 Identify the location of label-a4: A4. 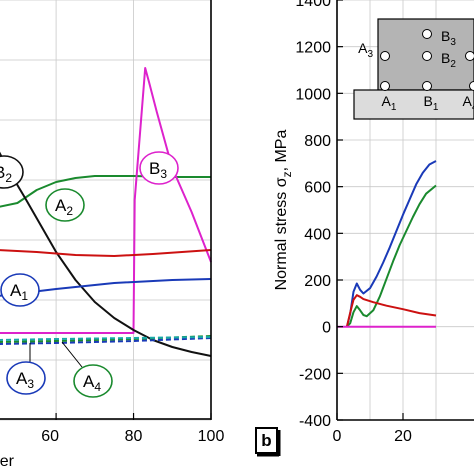
(92, 383).